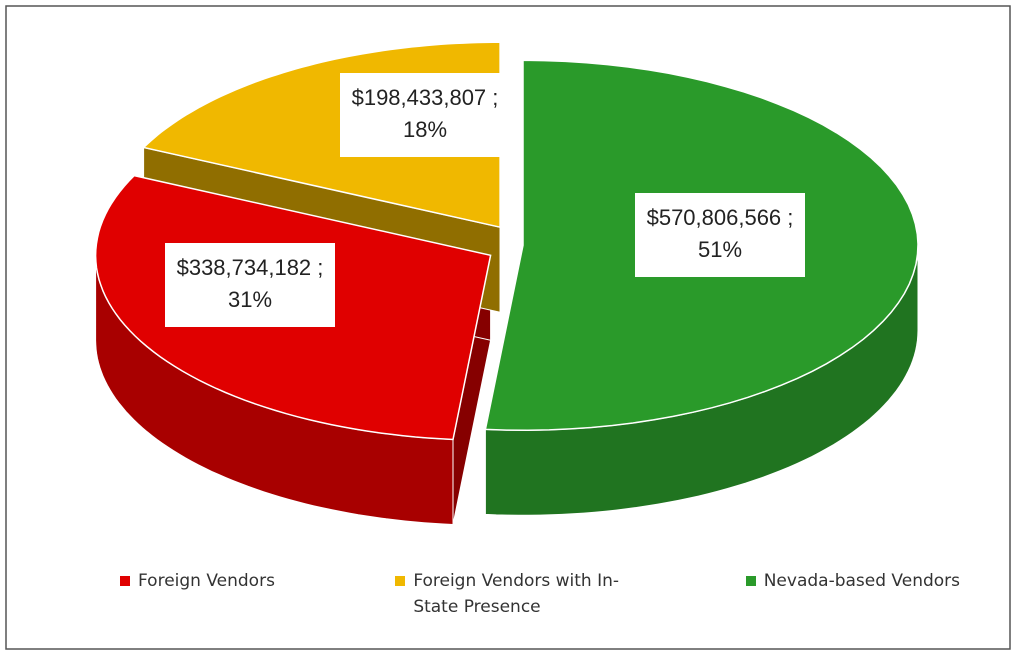  What do you see at coordinates (425, 97) in the screenshot?
I see `data-label: $198,433,807 ;` at bounding box center [425, 97].